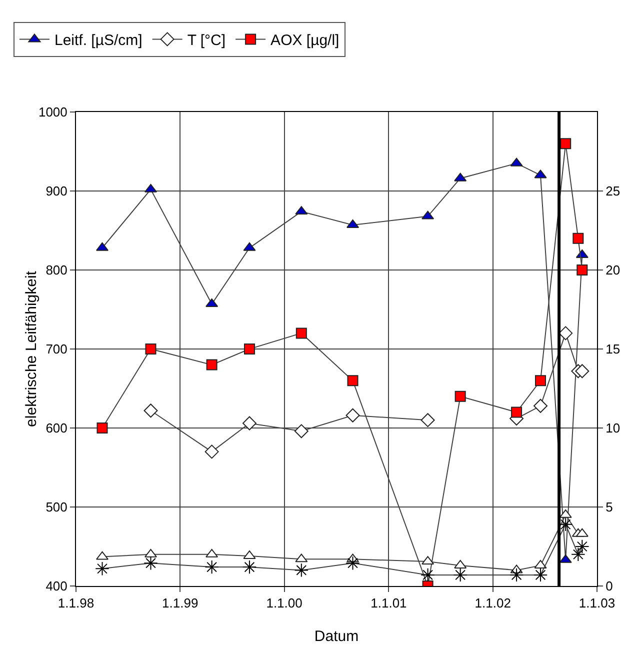  I want to click on x-tick-label: 1.1.03, so click(597, 603).